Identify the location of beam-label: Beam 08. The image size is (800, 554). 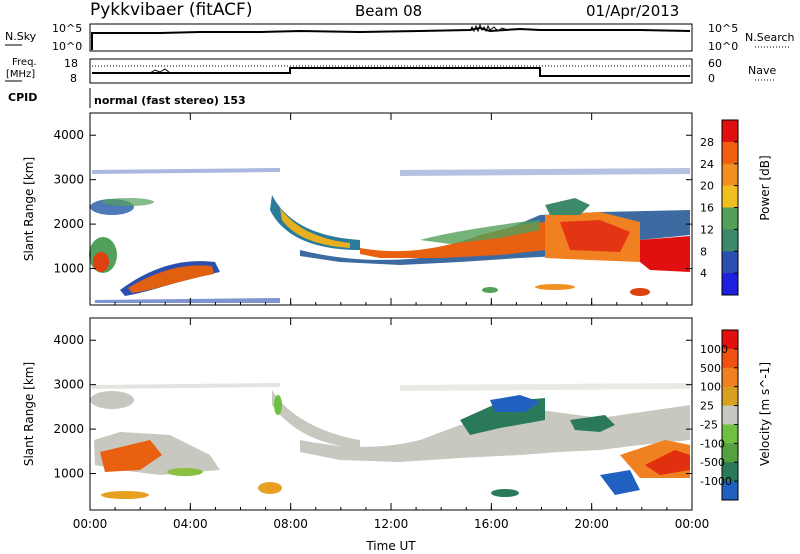
(389, 11).